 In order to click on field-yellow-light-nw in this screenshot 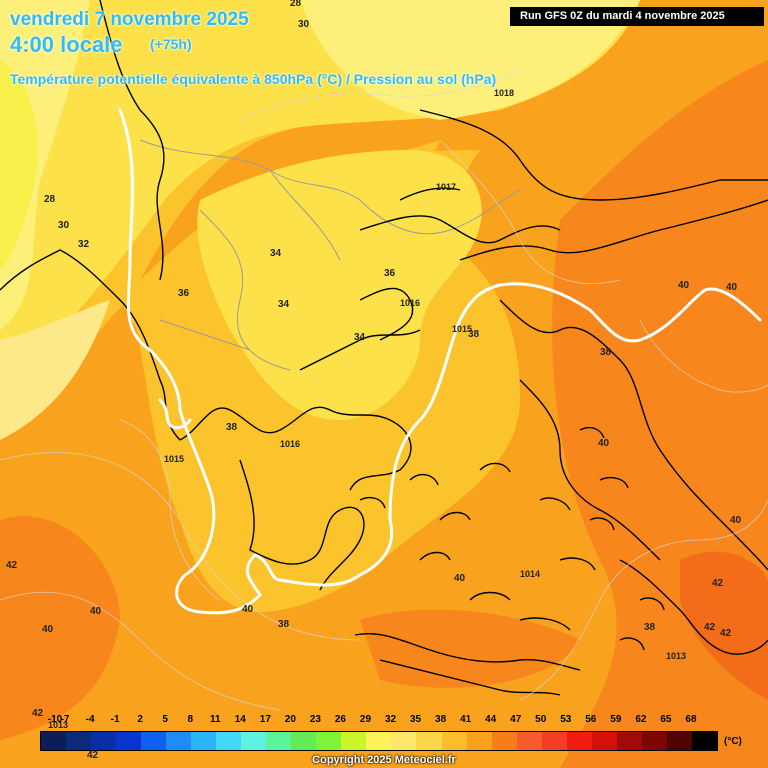, I will do `click(45, 165)`.